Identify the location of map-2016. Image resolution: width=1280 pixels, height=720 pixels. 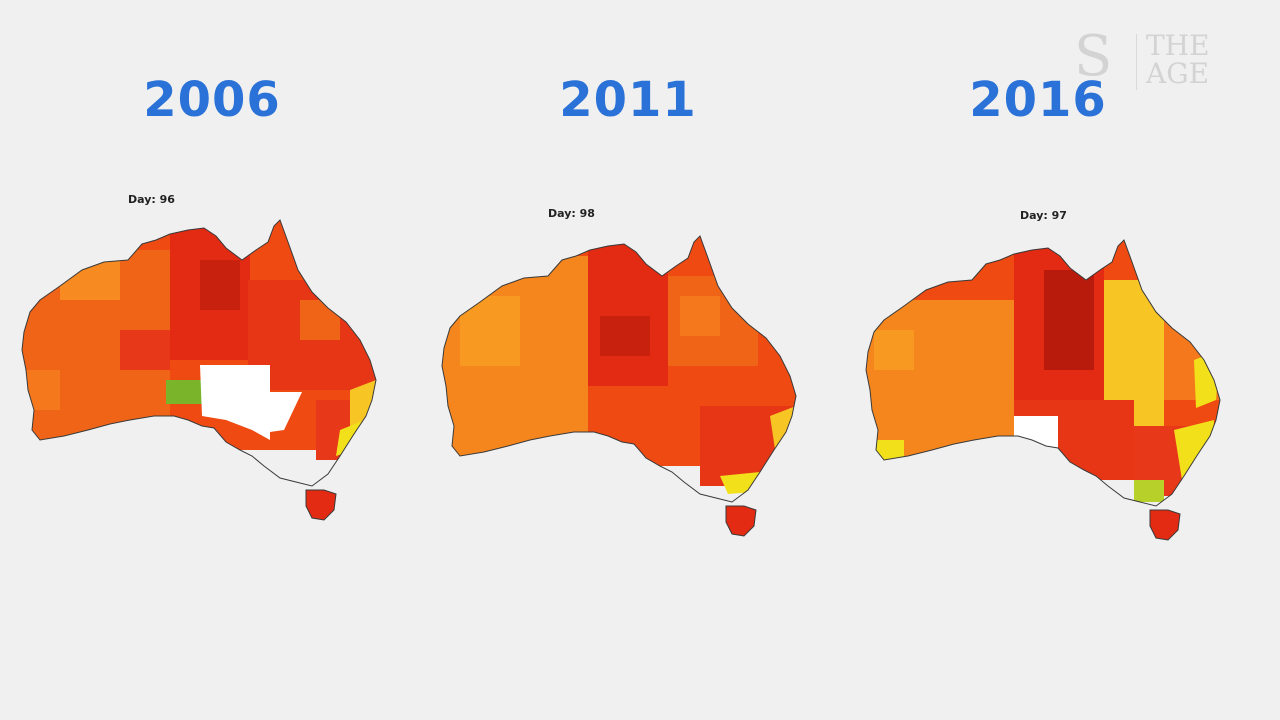
(1043, 390).